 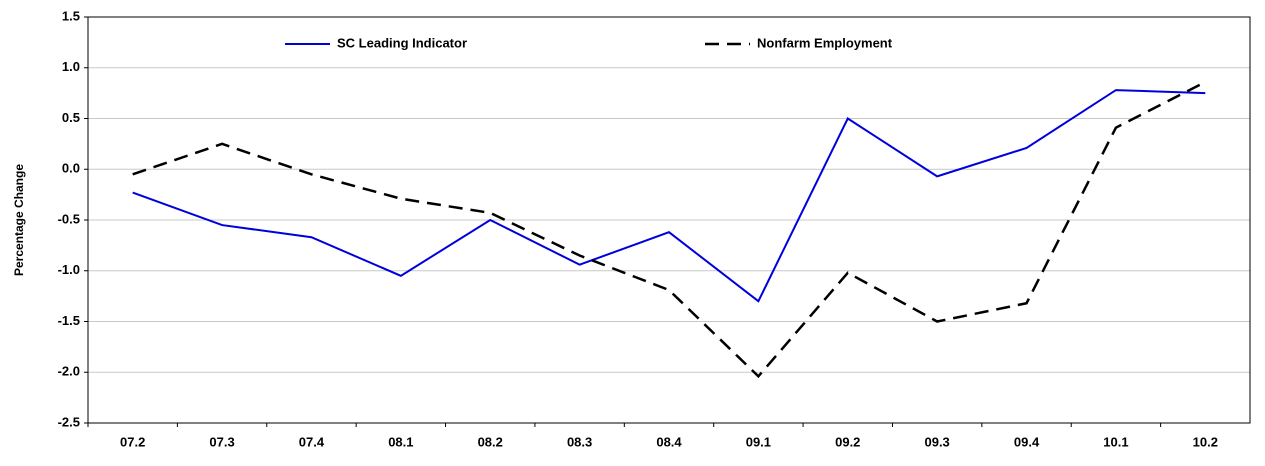 I want to click on y-tick-label: 1.0, so click(x=71, y=66).